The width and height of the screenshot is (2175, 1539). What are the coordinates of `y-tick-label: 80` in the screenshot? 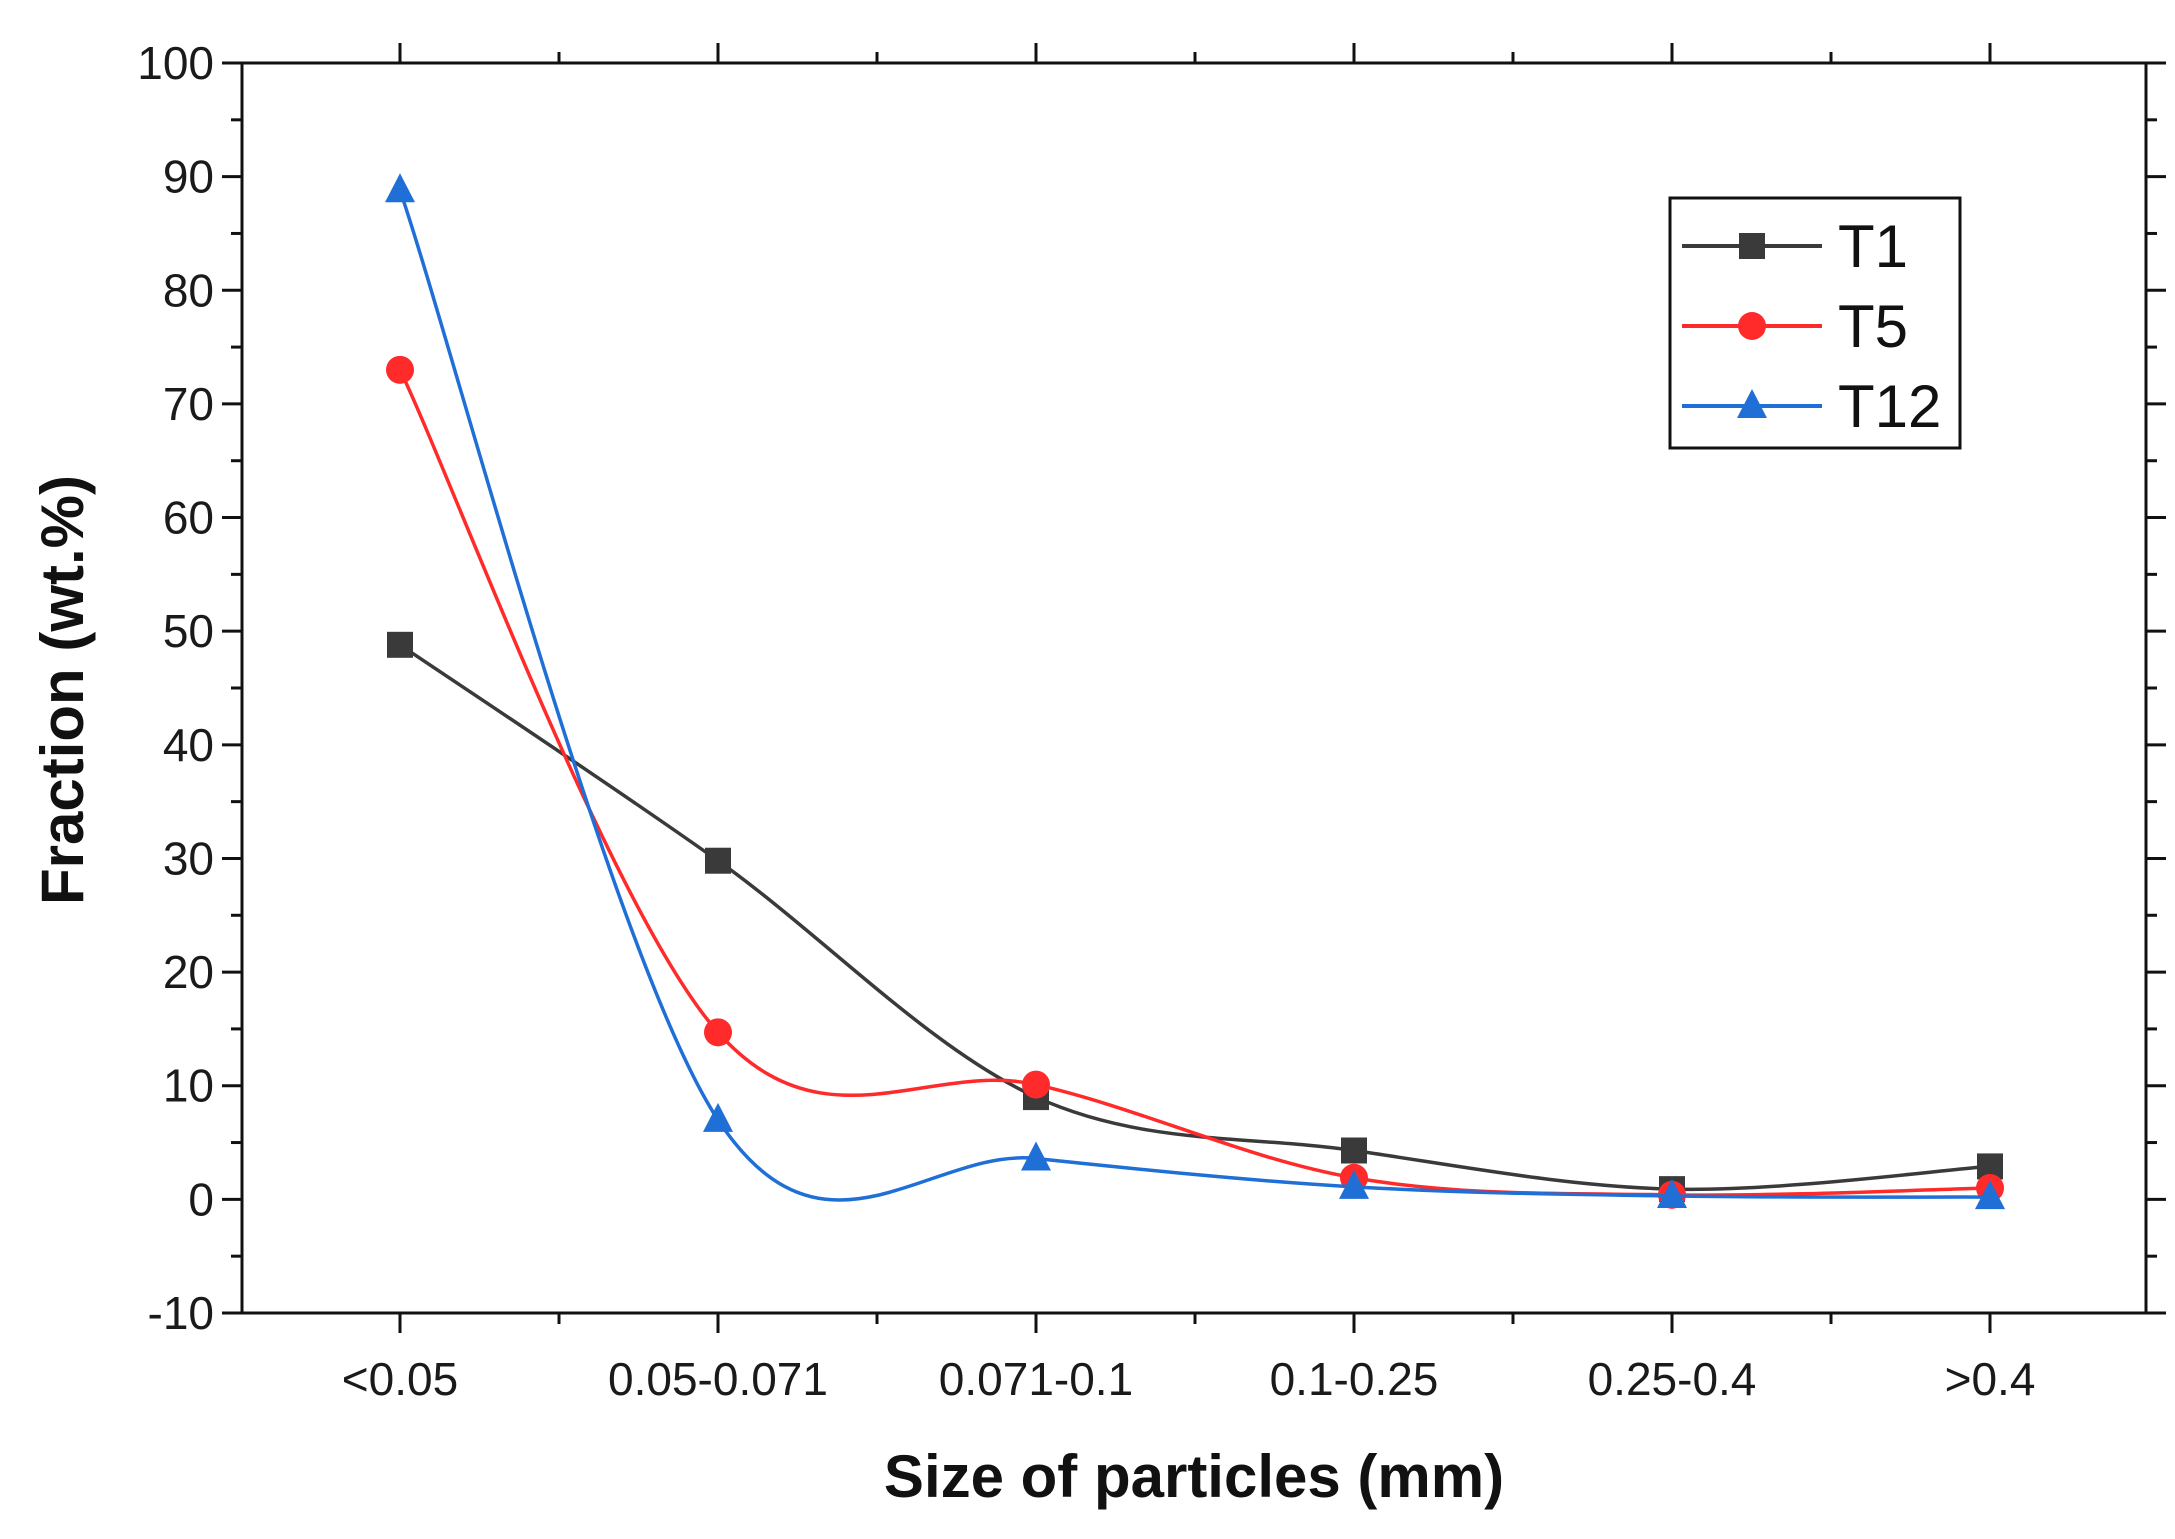 It's located at (188, 290).